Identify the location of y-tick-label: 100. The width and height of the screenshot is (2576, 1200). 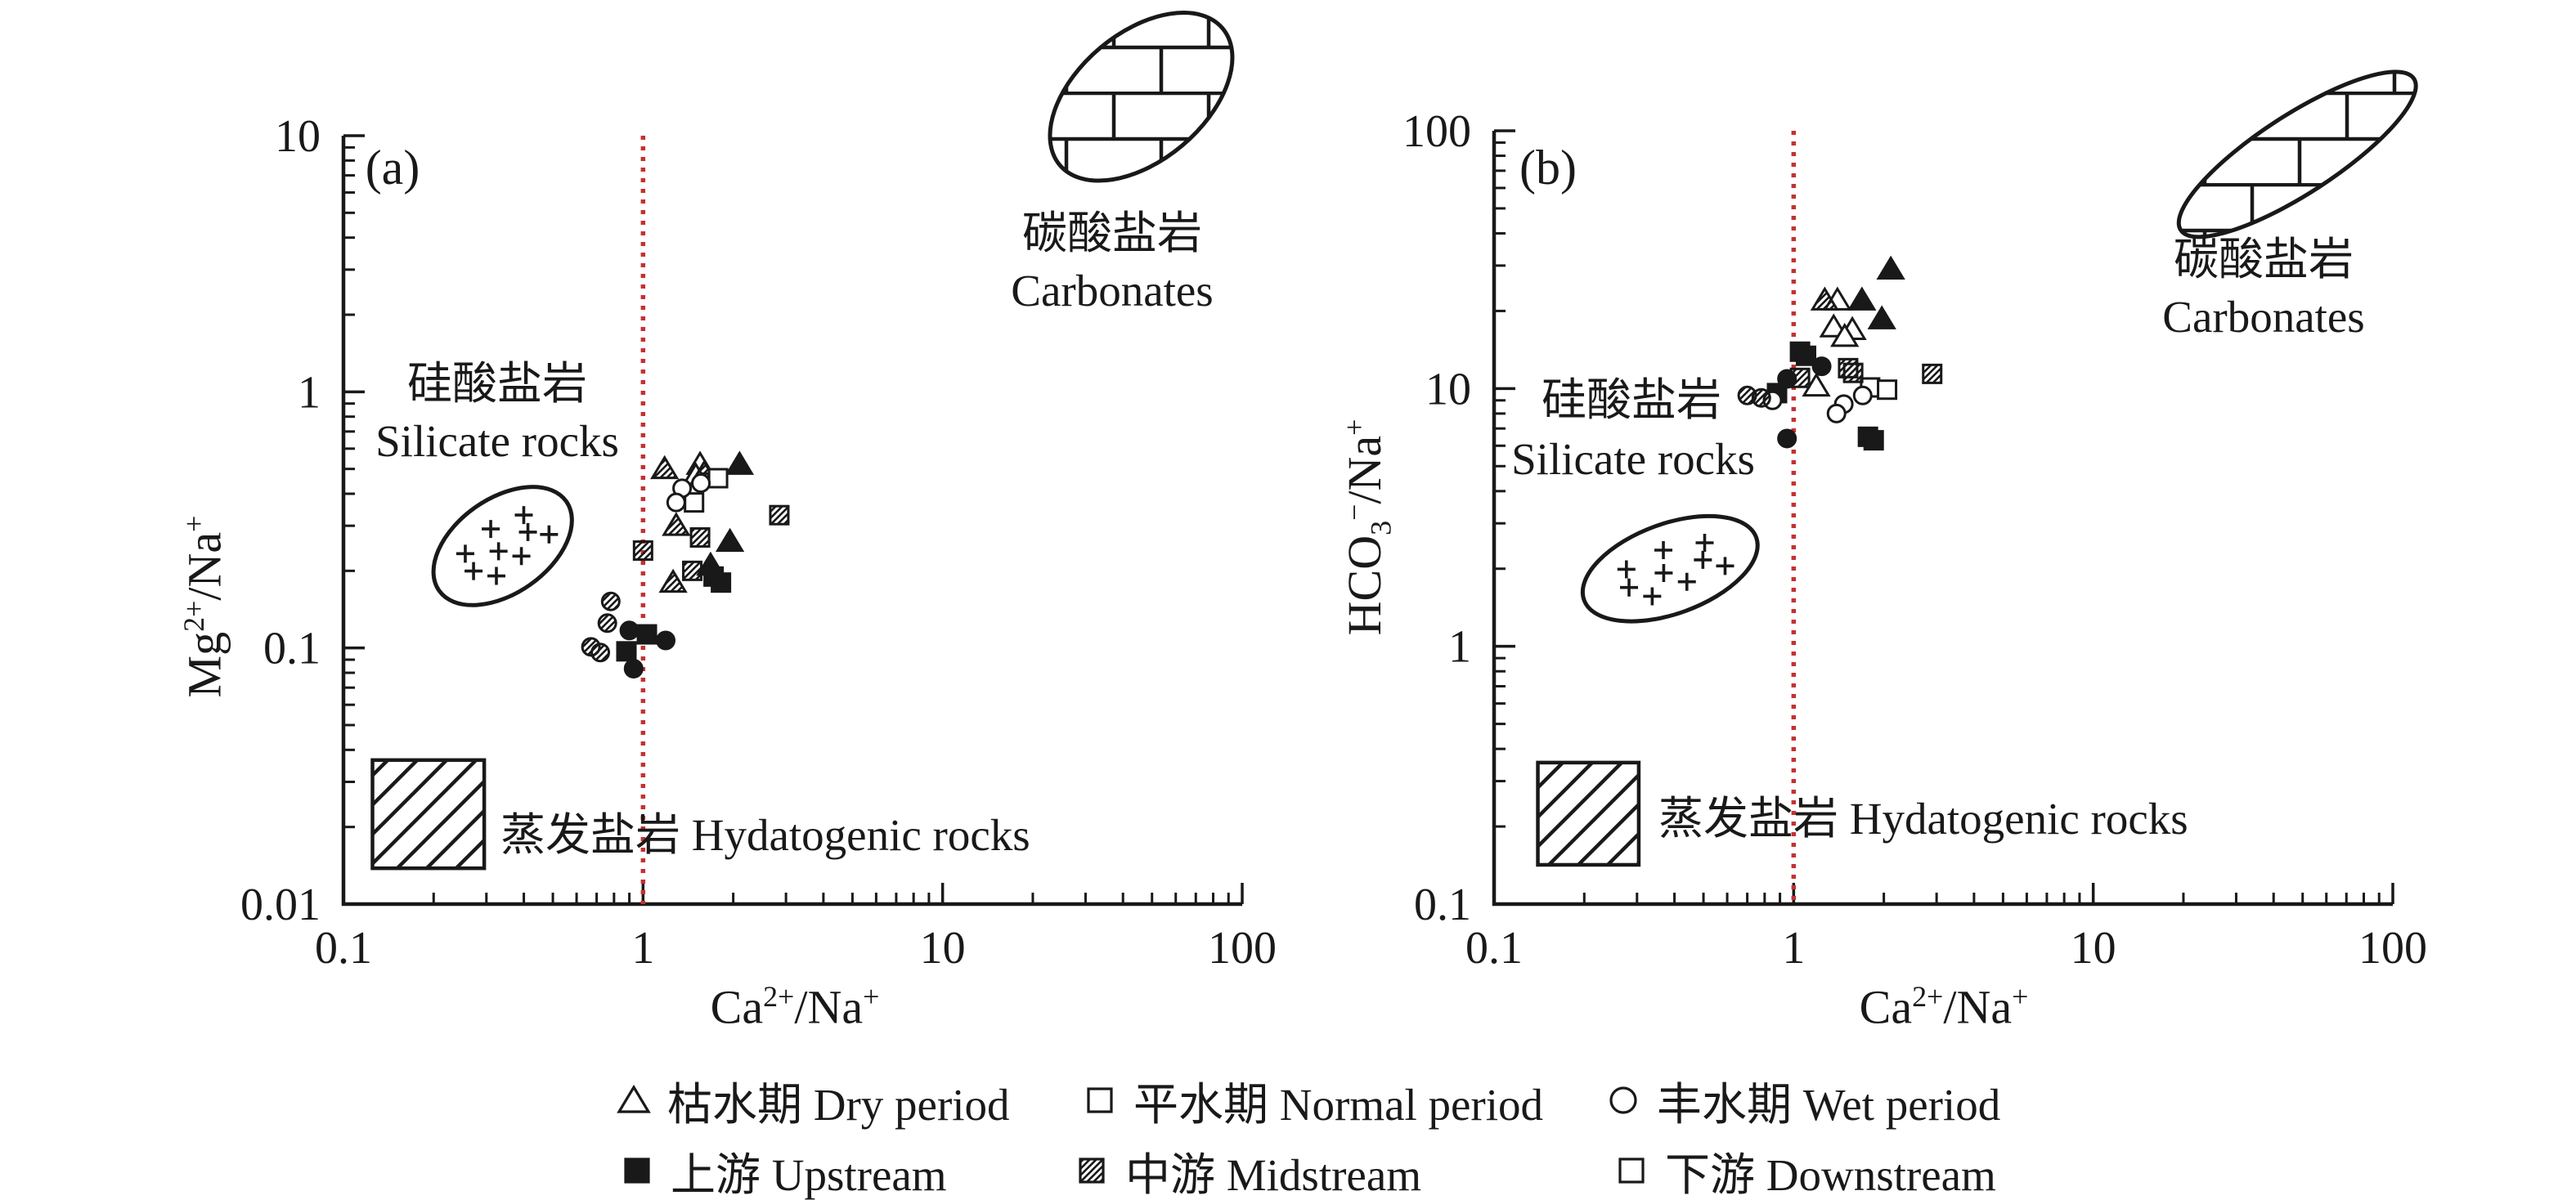
(1436, 131).